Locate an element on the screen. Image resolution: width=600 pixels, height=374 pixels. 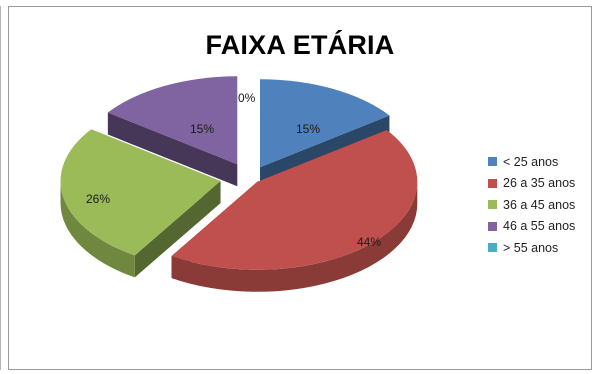
legend-item-0: < 25 anos is located at coordinates (531, 162).